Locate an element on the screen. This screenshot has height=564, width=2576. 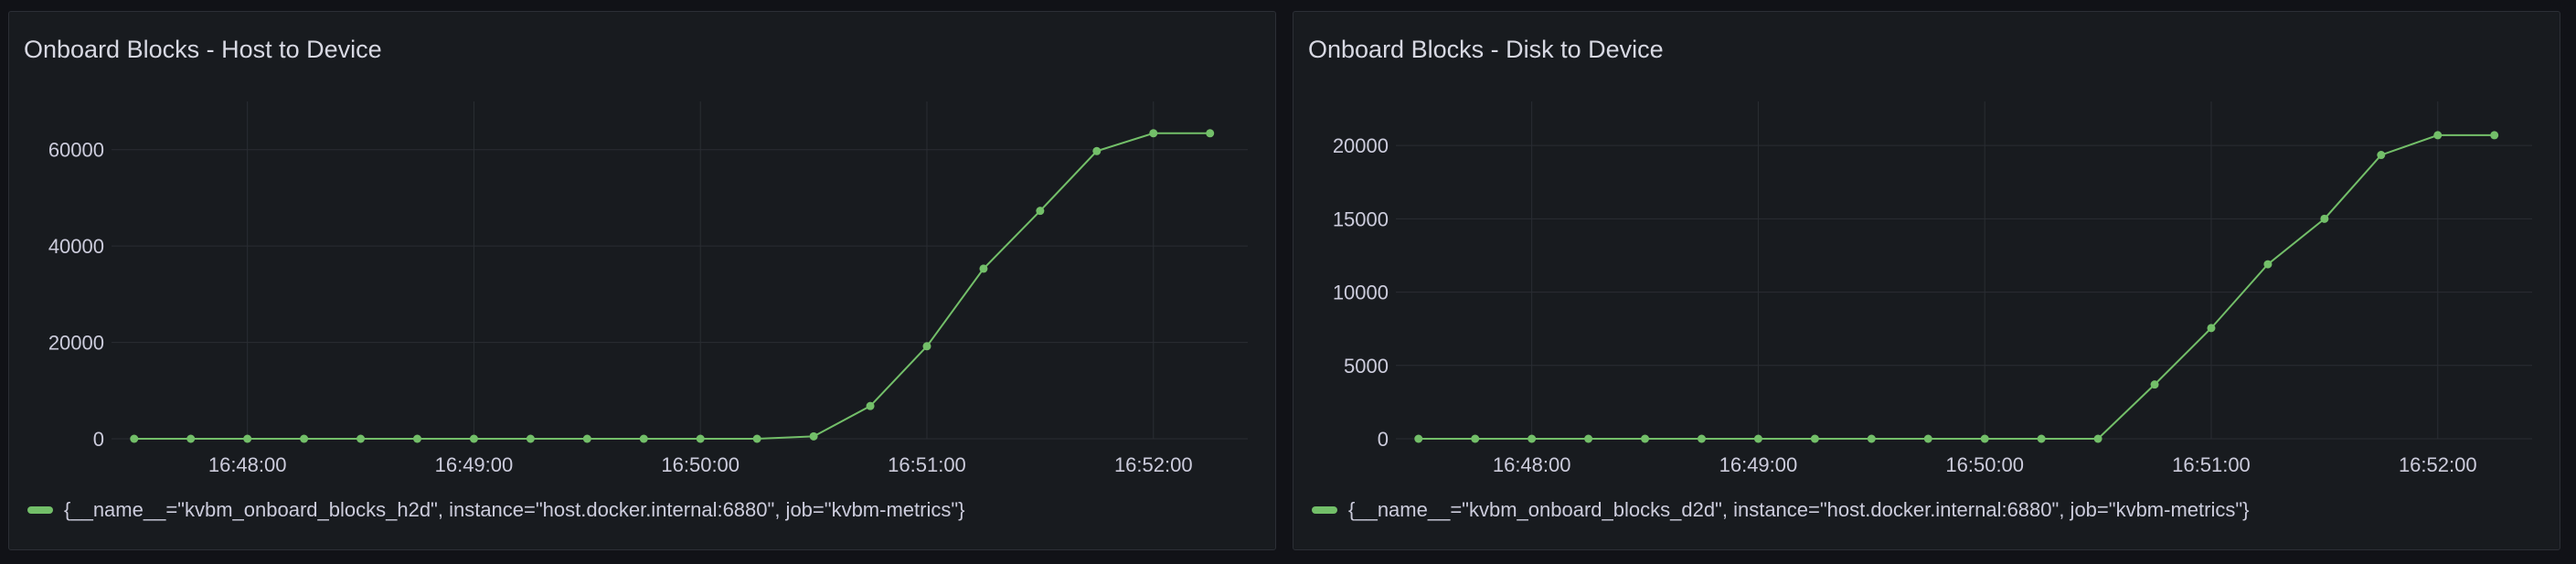
panel-title: Onboard Blocks - Host to Device is located at coordinates (203, 50).